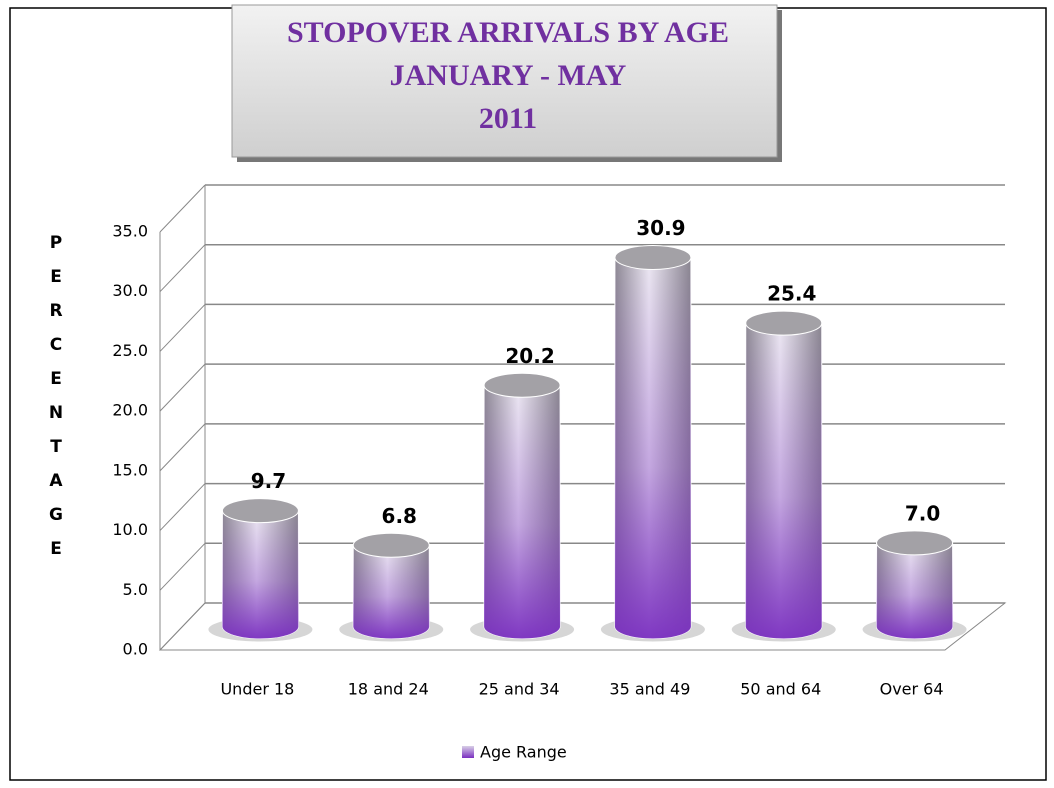 The width and height of the screenshot is (1054, 788). What do you see at coordinates (519, 689) in the screenshot?
I see `x-tick-label: 25 and 34` at bounding box center [519, 689].